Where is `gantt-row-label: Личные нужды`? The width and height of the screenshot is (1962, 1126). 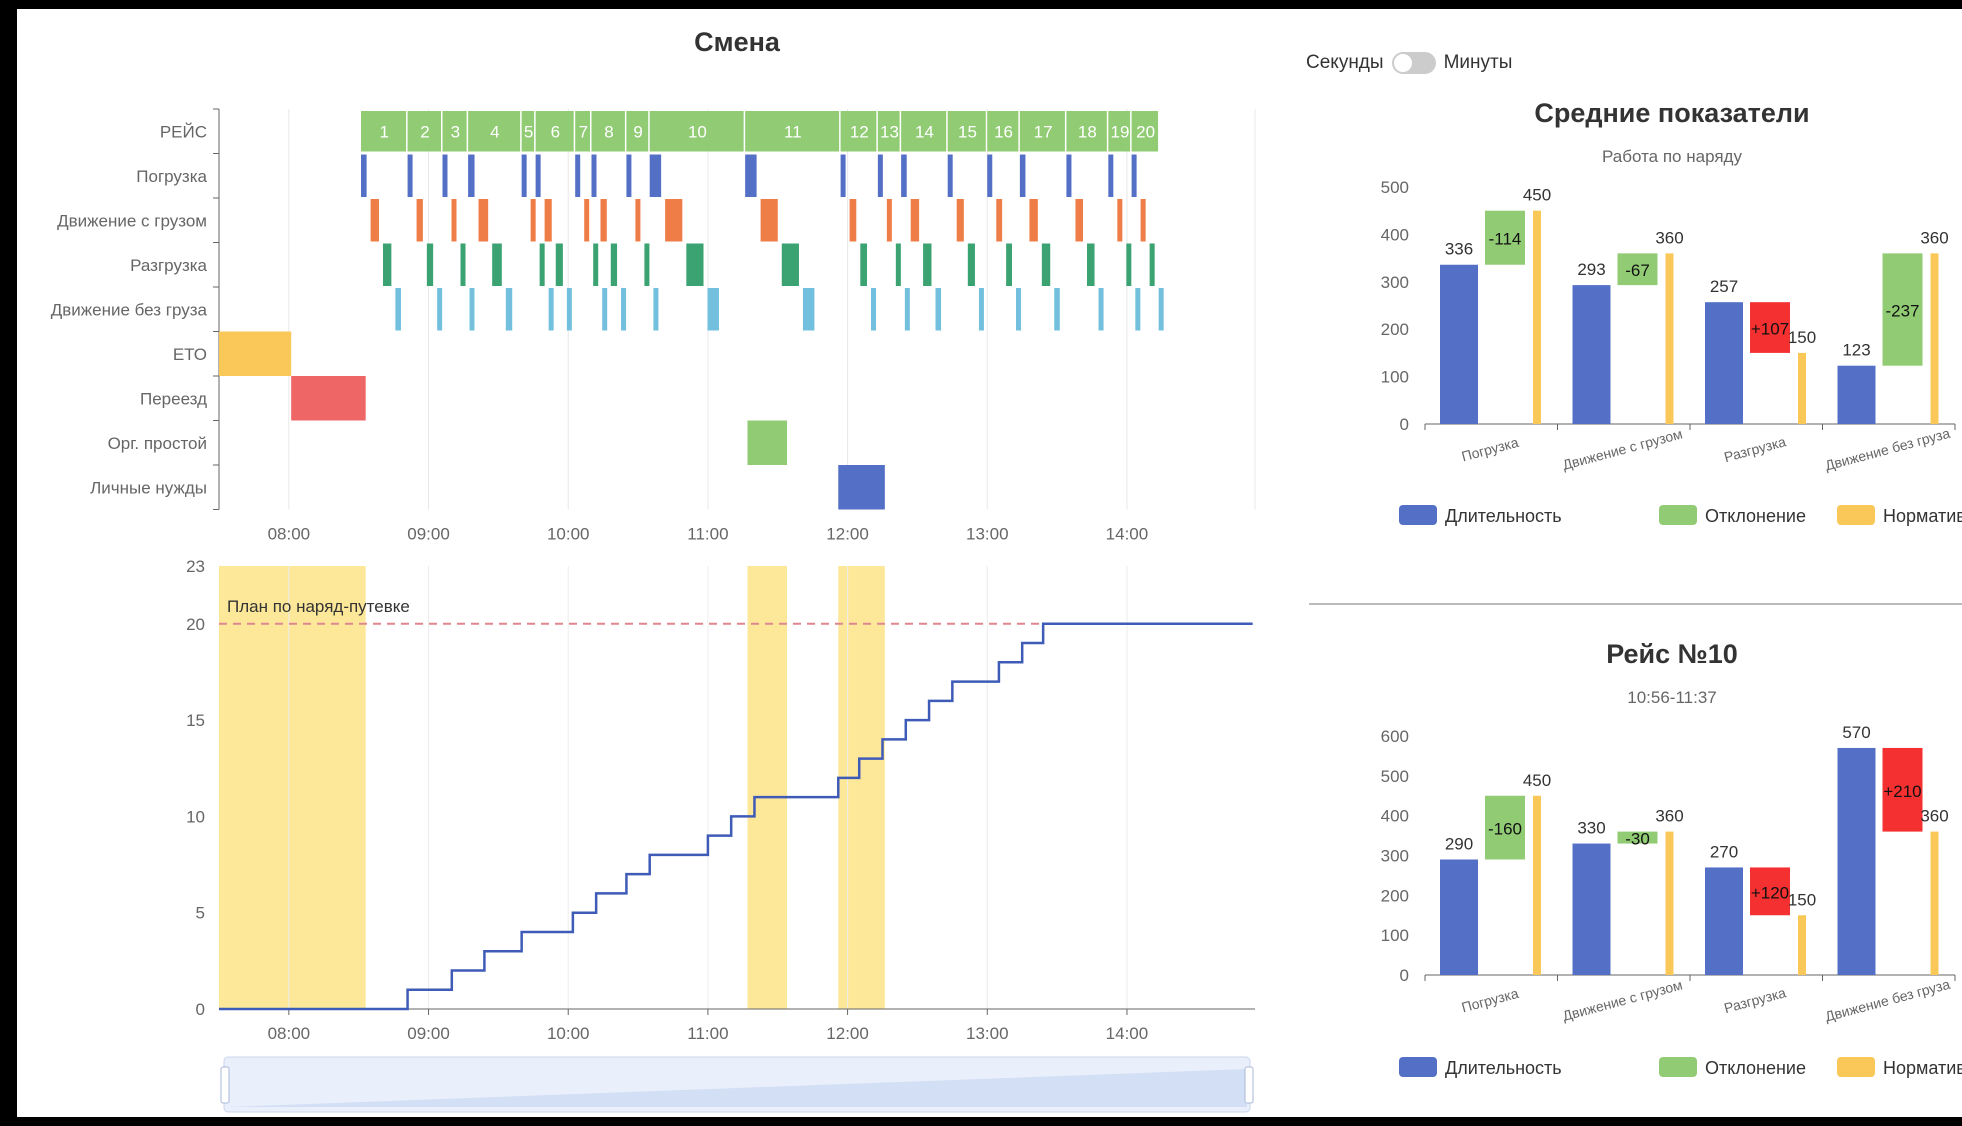
gantt-row-label: Личные нужды is located at coordinates (148, 487).